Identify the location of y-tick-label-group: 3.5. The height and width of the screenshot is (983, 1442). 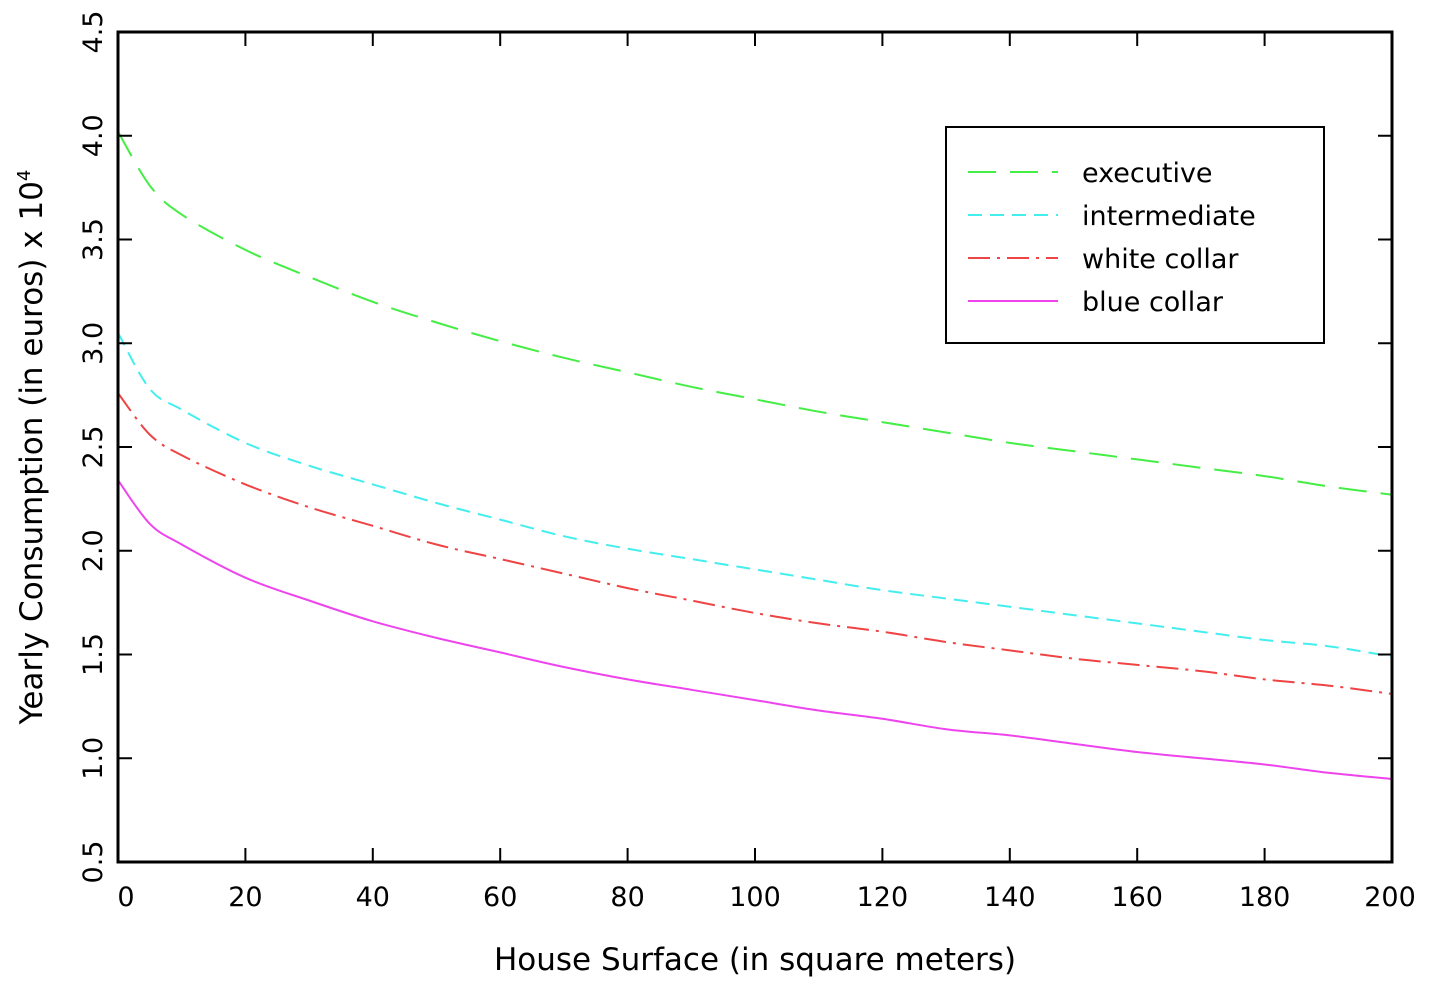
(93, 239).